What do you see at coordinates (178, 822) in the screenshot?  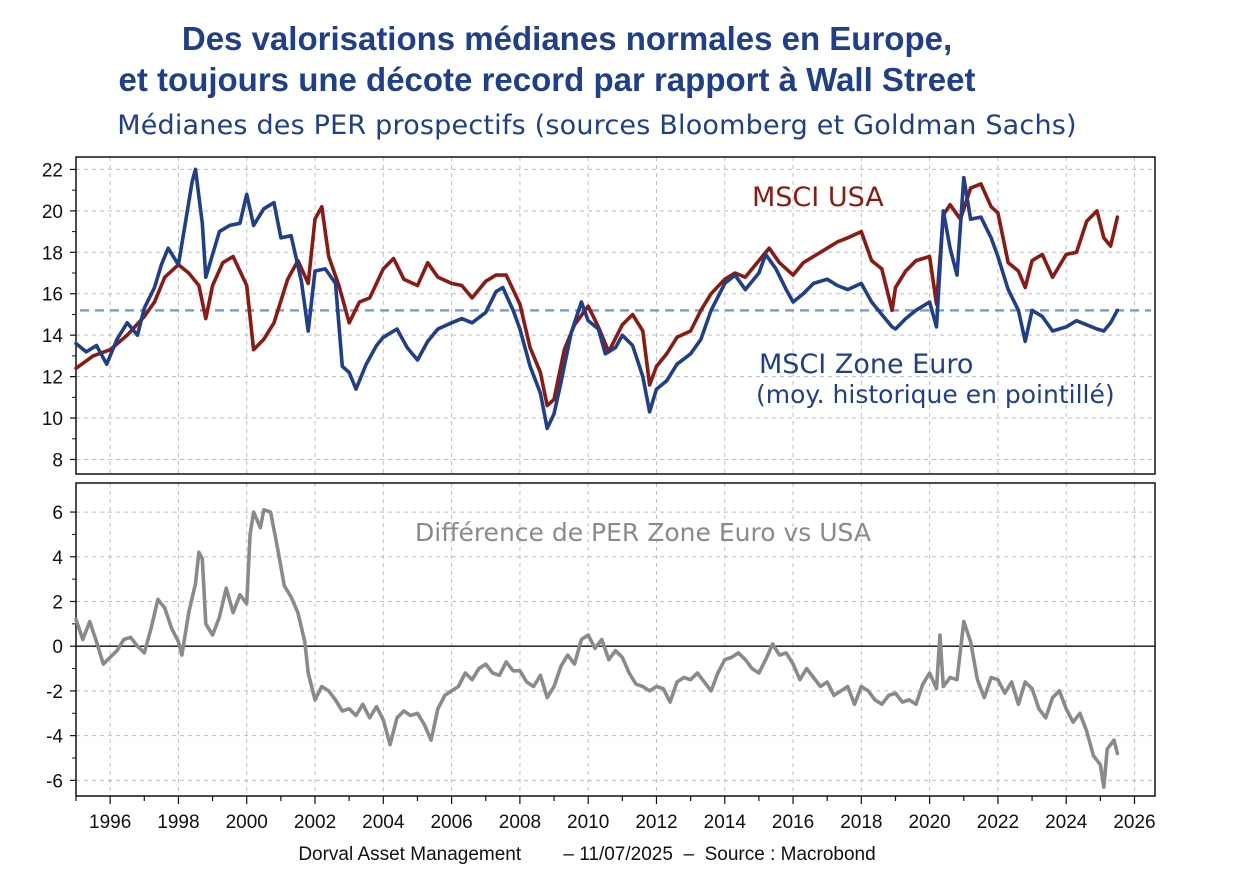 I see `x-tick-label: 1998` at bounding box center [178, 822].